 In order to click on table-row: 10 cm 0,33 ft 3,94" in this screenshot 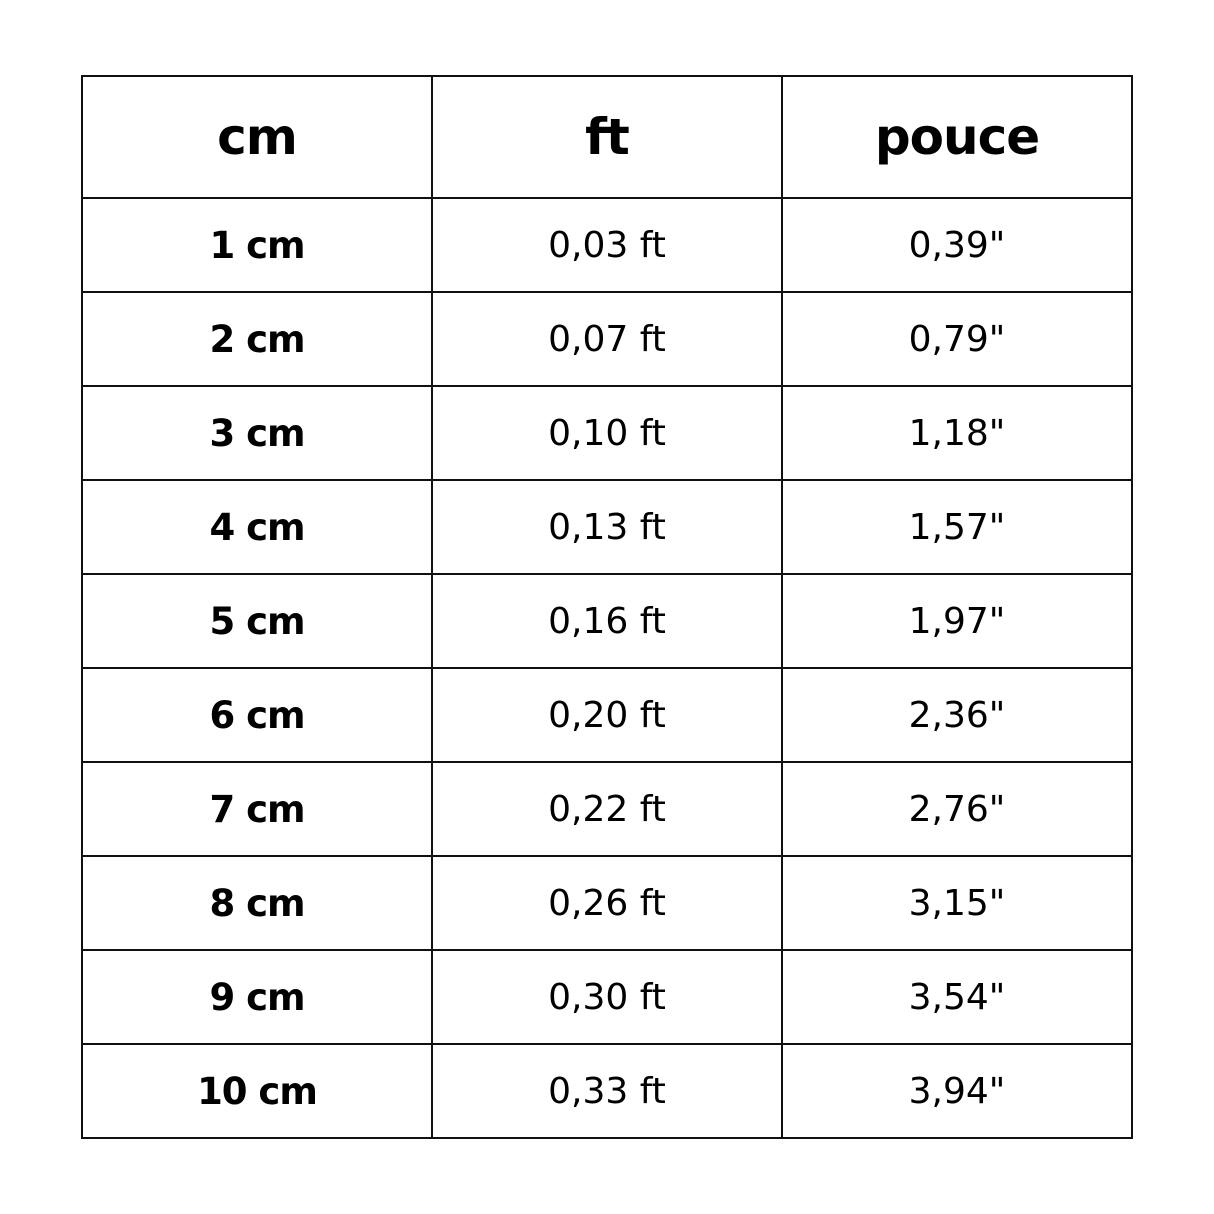, I will do `click(607, 1091)`.